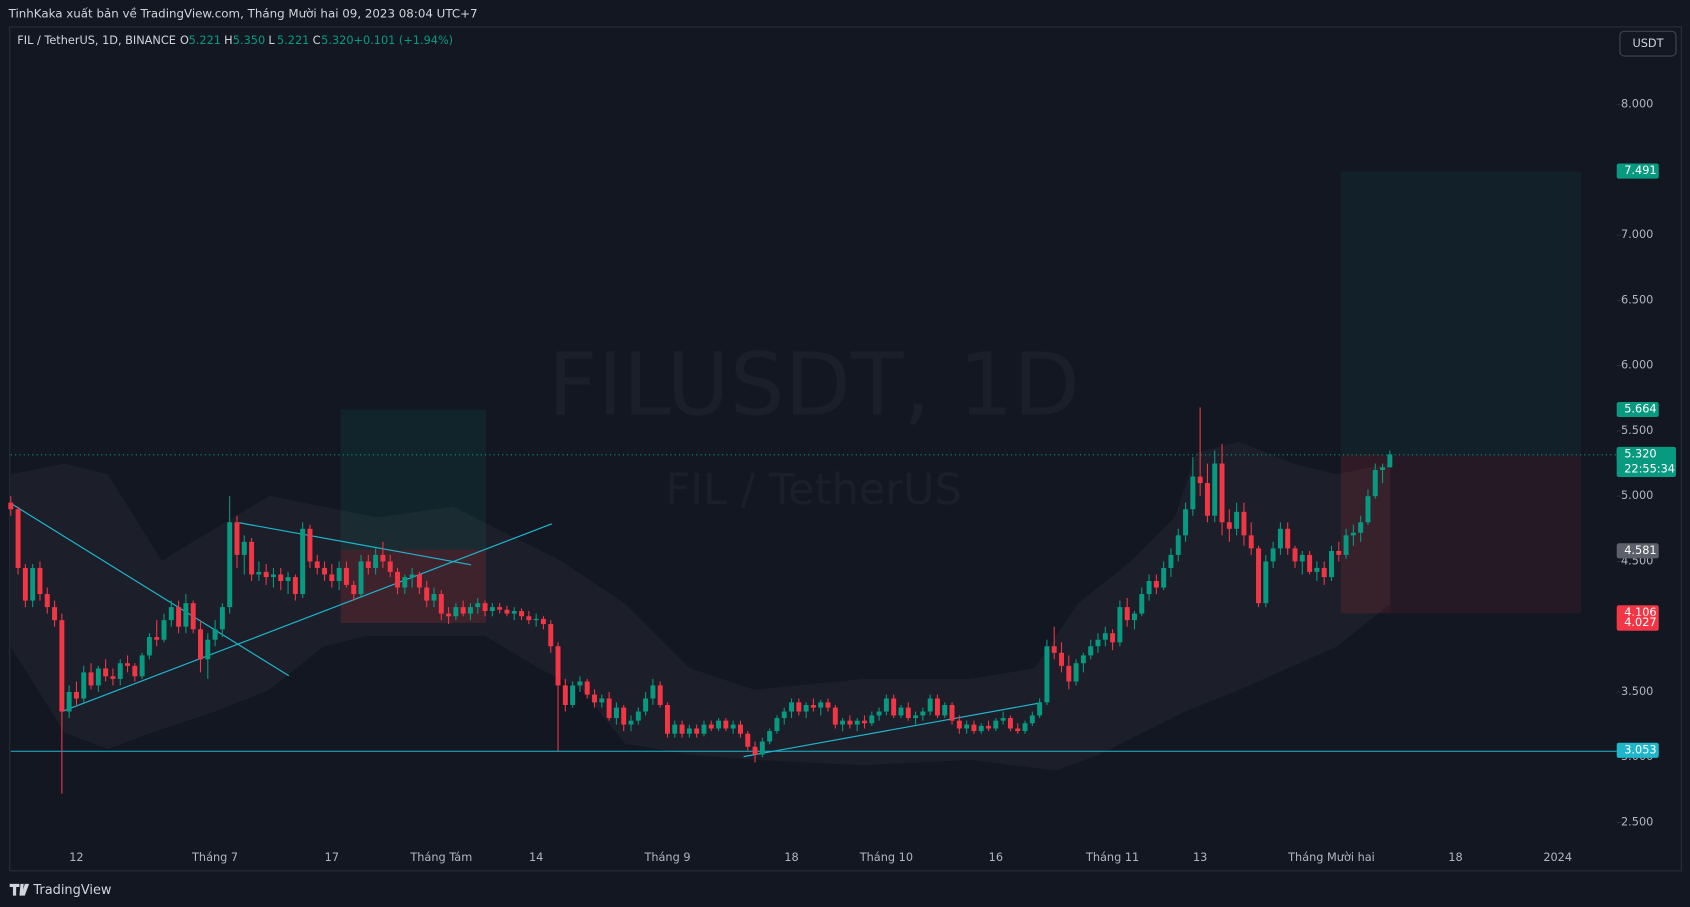  Describe the element at coordinates (1637, 691) in the screenshot. I see `y-tick-label: 3.500` at that location.